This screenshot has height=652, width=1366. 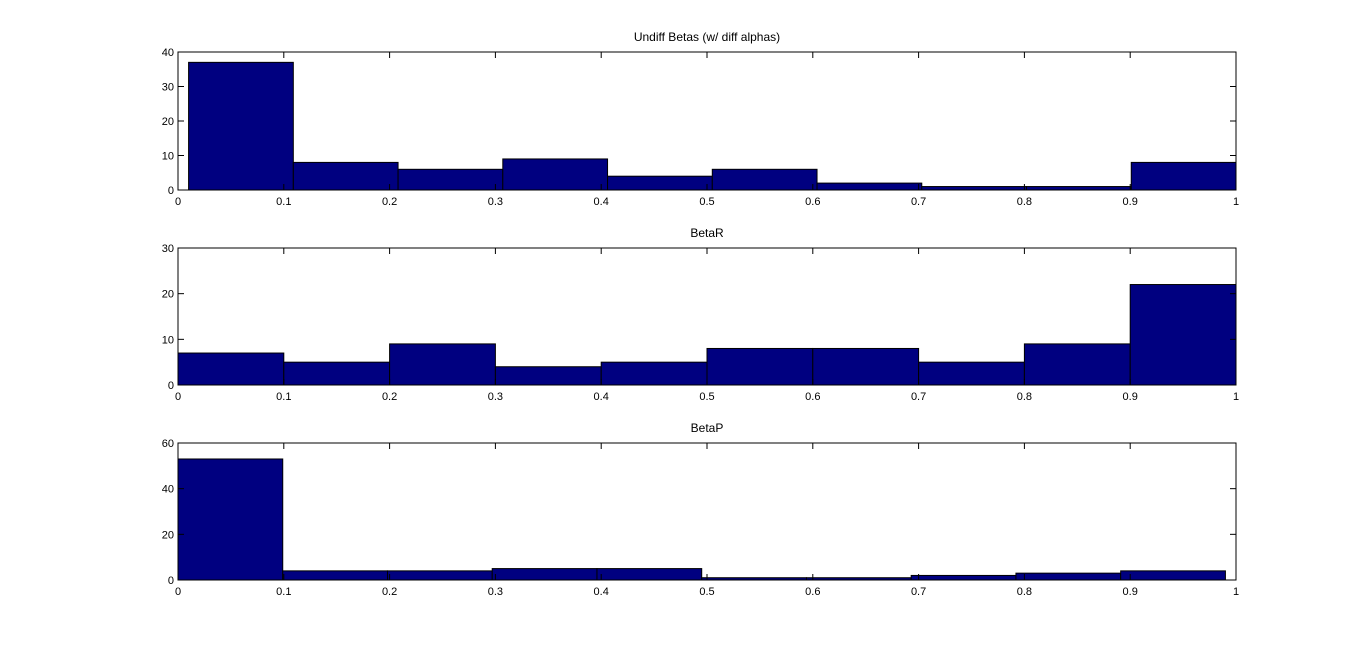 What do you see at coordinates (707, 428) in the screenshot?
I see `subplot-title: BetaP` at bounding box center [707, 428].